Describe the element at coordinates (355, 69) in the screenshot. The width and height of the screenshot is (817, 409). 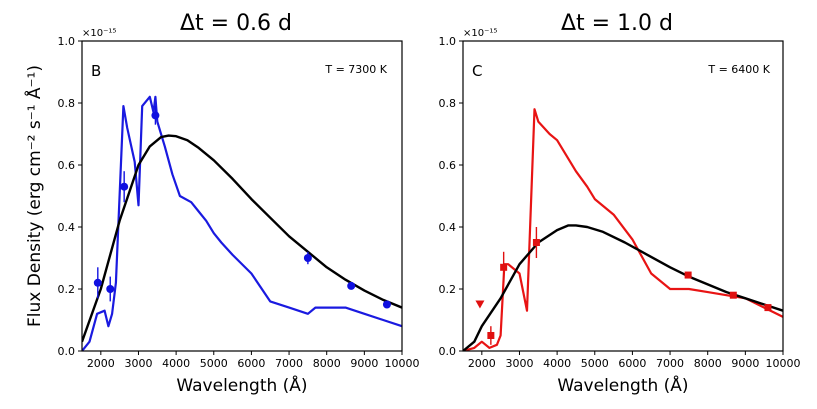
I see `temperature-label: T = 7300 K` at that location.